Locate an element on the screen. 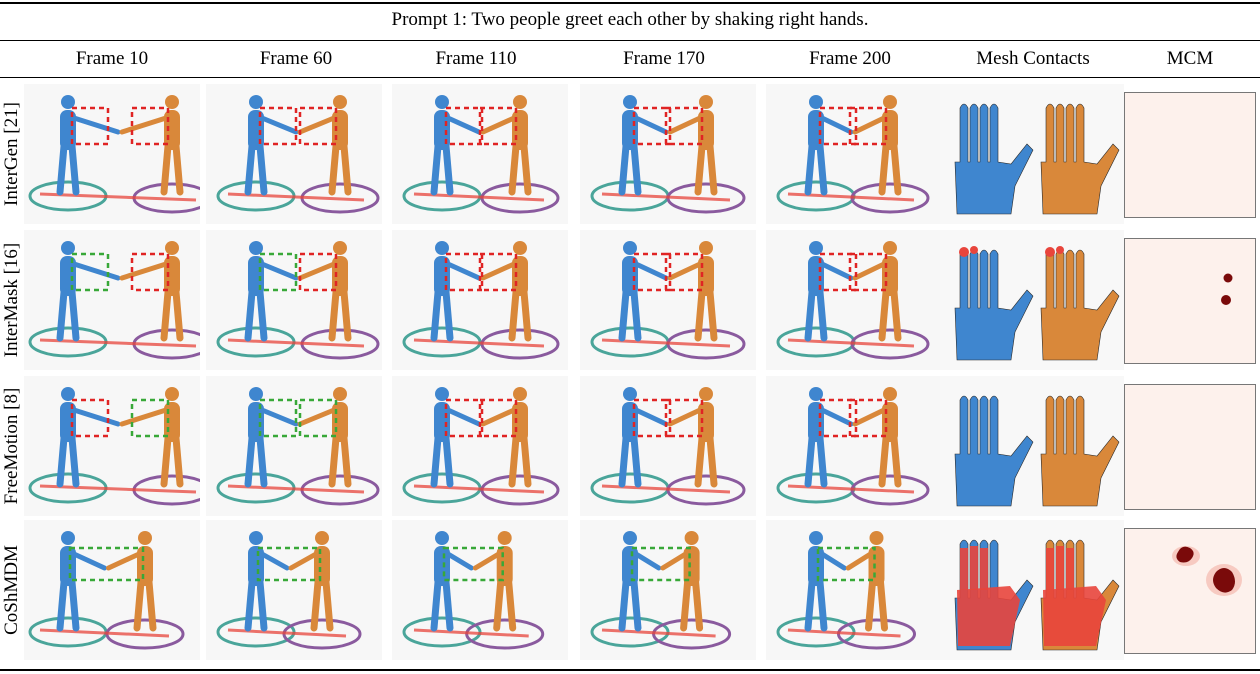  bottom-rule is located at coordinates (630, 670).